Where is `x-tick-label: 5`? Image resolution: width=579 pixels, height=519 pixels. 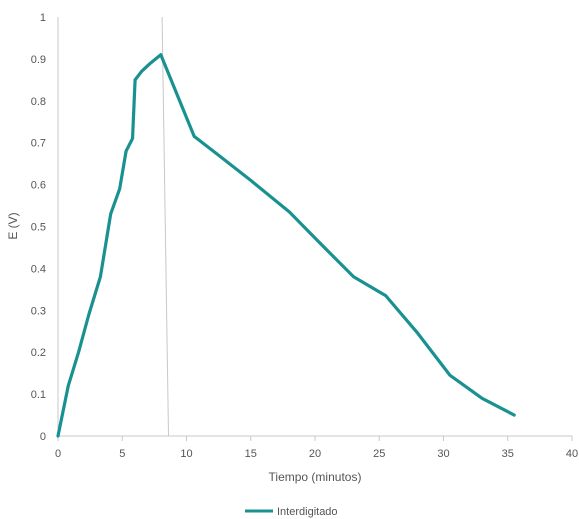
x-tick-label: 5 is located at coordinates (122, 454).